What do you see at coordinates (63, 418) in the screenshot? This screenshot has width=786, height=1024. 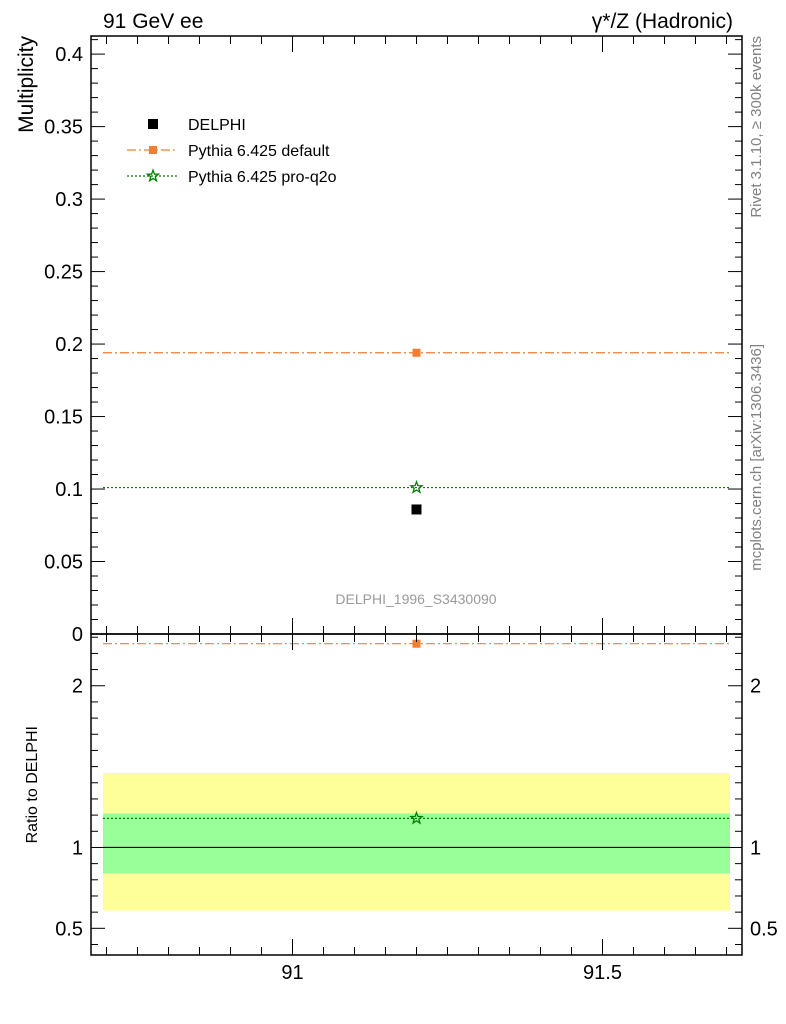 I see `main-ytick-label: 0.15` at bounding box center [63, 418].